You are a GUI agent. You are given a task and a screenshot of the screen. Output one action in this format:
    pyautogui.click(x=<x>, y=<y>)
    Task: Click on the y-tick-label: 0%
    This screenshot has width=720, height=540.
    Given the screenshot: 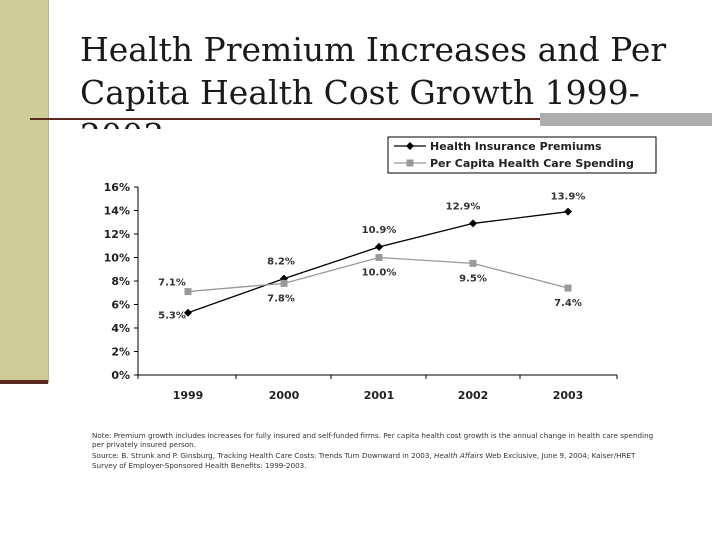 What is the action you would take?
    pyautogui.click(x=120, y=375)
    